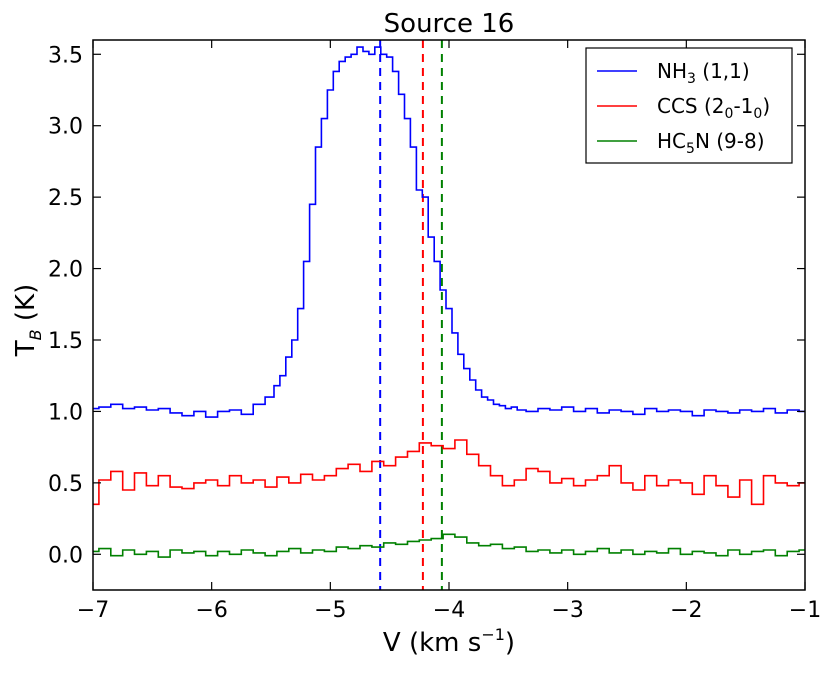 This screenshot has width=831, height=673. Describe the element at coordinates (35, 334) in the screenshot. I see `y-axis-label-sub: B` at that location.